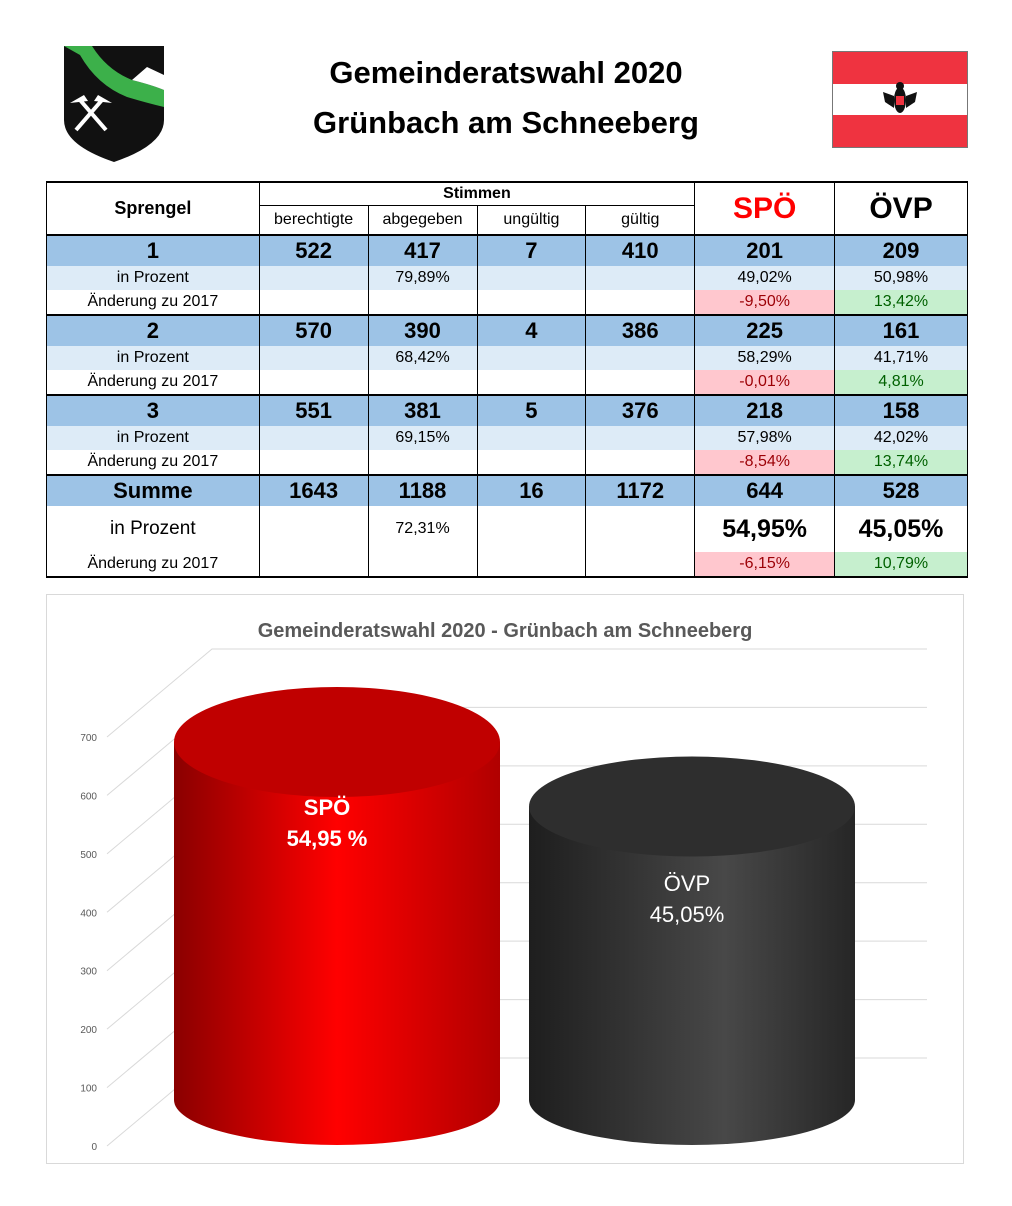 Image resolution: width=1012 pixels, height=1206 pixels. What do you see at coordinates (901, 490) in the screenshot?
I see `cell-ovp: 528` at bounding box center [901, 490].